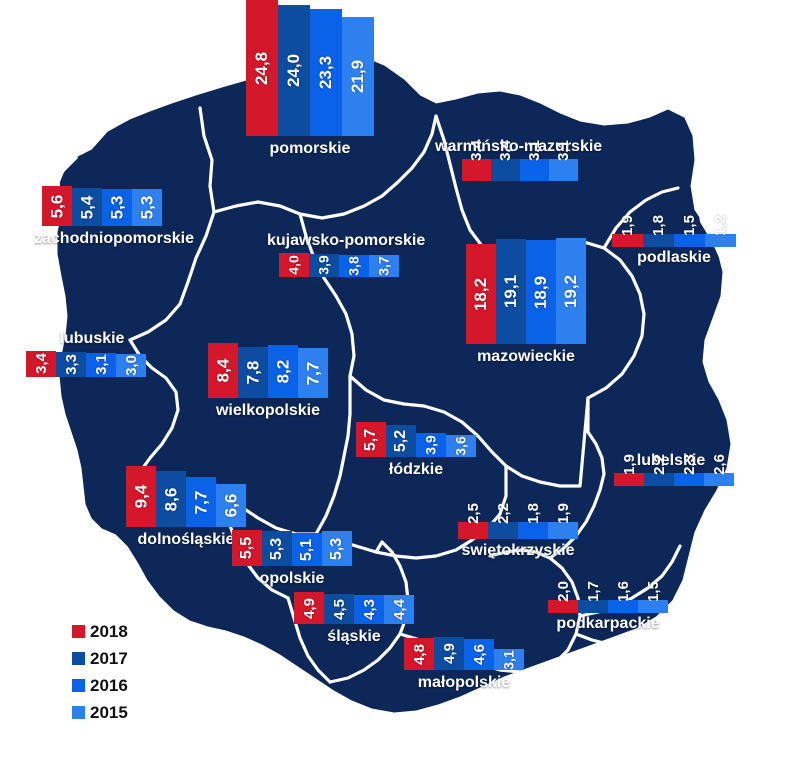 This screenshot has height=769, width=795. I want to click on bar-slaskie-2017: 4,5, so click(339, 609).